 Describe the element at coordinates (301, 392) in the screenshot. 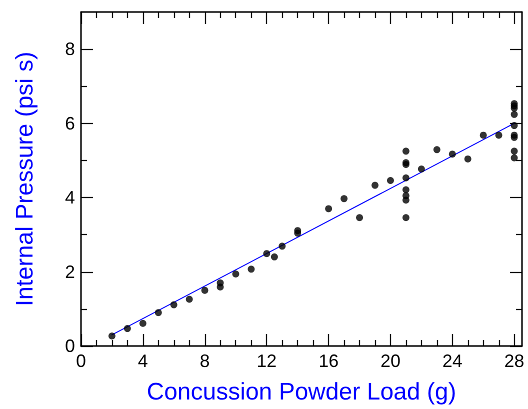

I see `x-axis-title: Concussion Powder Load (g)` at that location.